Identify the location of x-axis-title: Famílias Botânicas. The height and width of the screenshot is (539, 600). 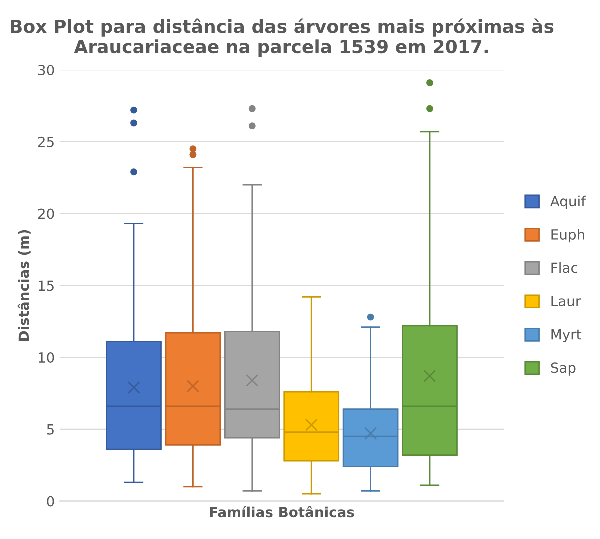
(282, 512).